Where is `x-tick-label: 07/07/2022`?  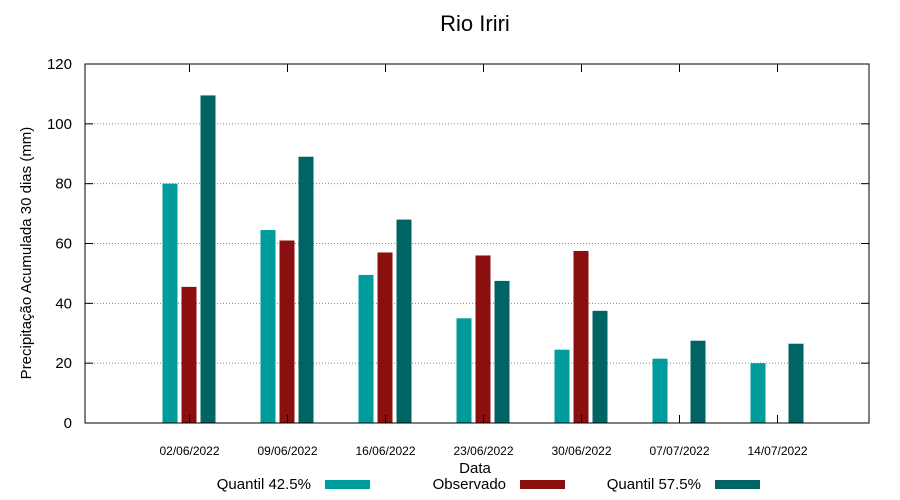 x-tick-label: 07/07/2022 is located at coordinates (679, 451).